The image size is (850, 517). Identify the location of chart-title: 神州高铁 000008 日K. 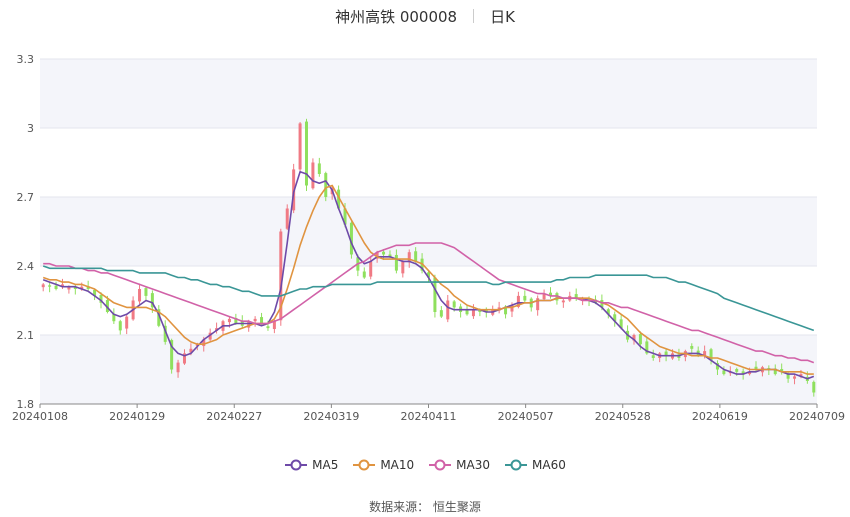
(425, 16).